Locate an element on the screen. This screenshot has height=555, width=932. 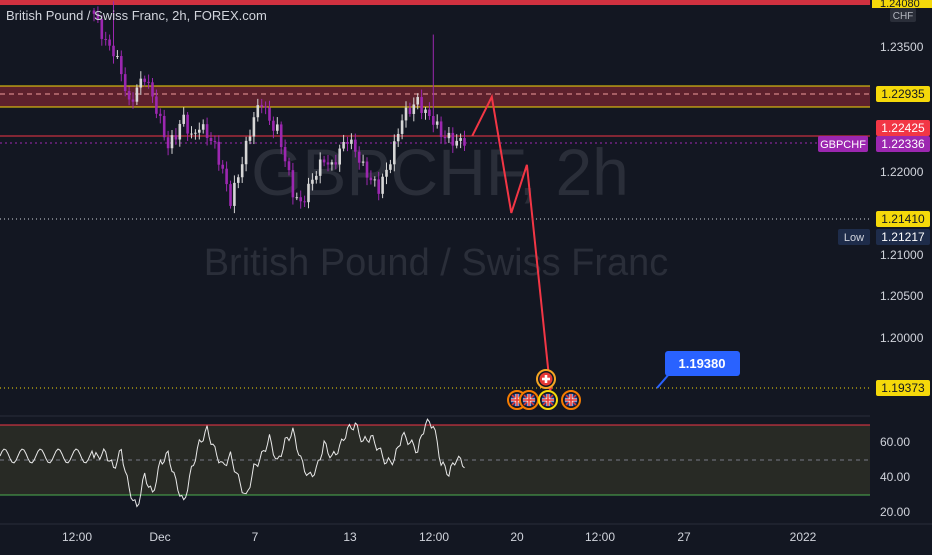
projection-path is located at coordinates (511, 241).